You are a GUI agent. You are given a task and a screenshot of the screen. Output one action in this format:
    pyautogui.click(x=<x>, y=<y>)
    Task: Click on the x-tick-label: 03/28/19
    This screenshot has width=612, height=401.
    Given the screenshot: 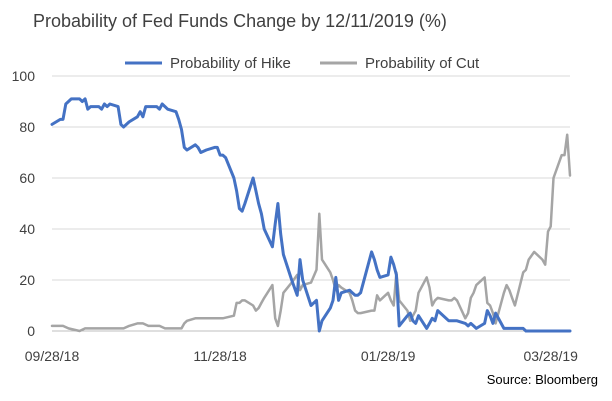 What is the action you would take?
    pyautogui.click(x=550, y=356)
    